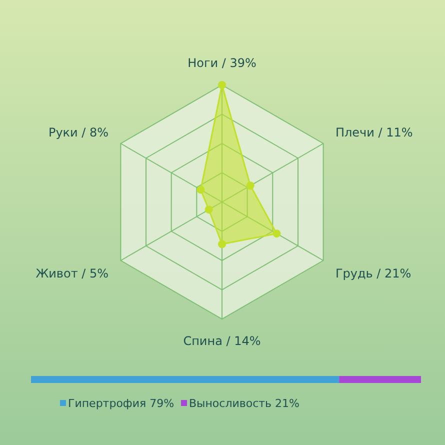  I want to click on spoke-label: Ноги / 39%, so click(222, 63).